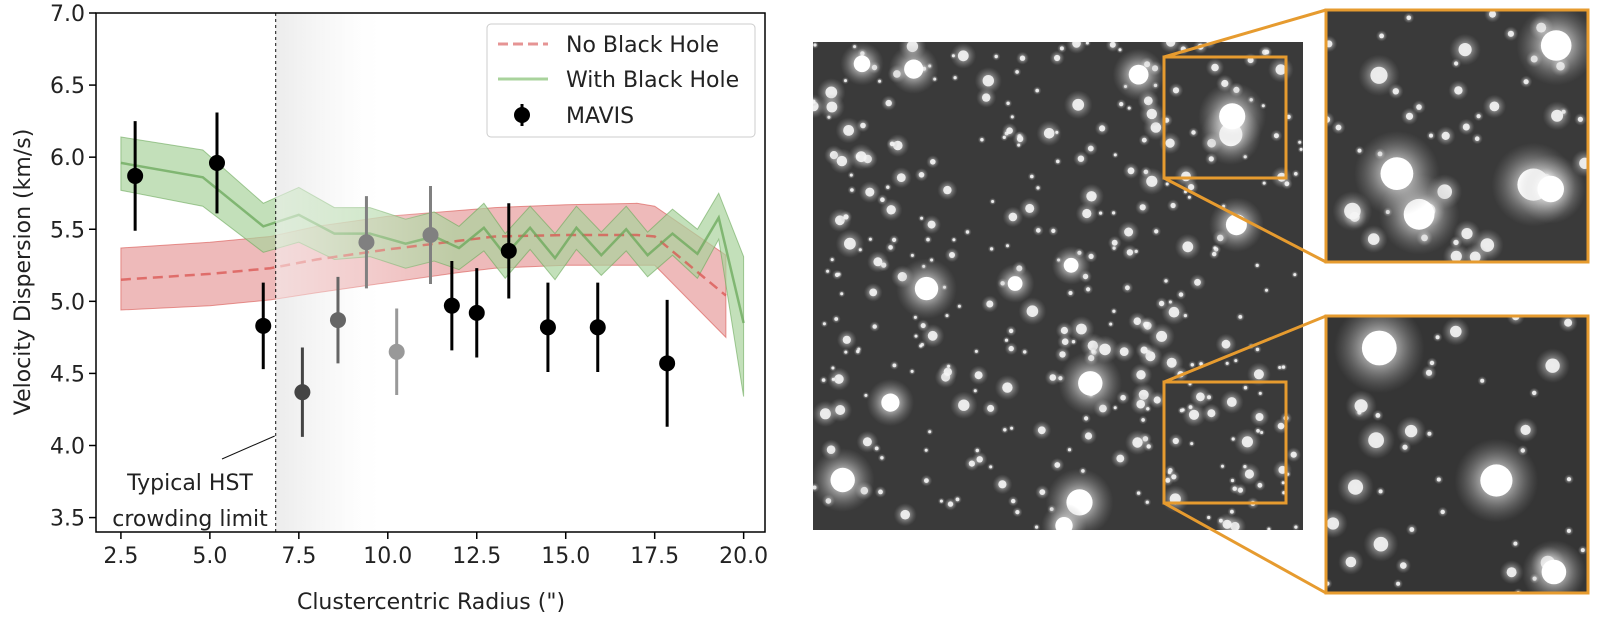 The width and height of the screenshot is (1600, 629). I want to click on legend-label-no-bh: No Black Hole, so click(642, 45).